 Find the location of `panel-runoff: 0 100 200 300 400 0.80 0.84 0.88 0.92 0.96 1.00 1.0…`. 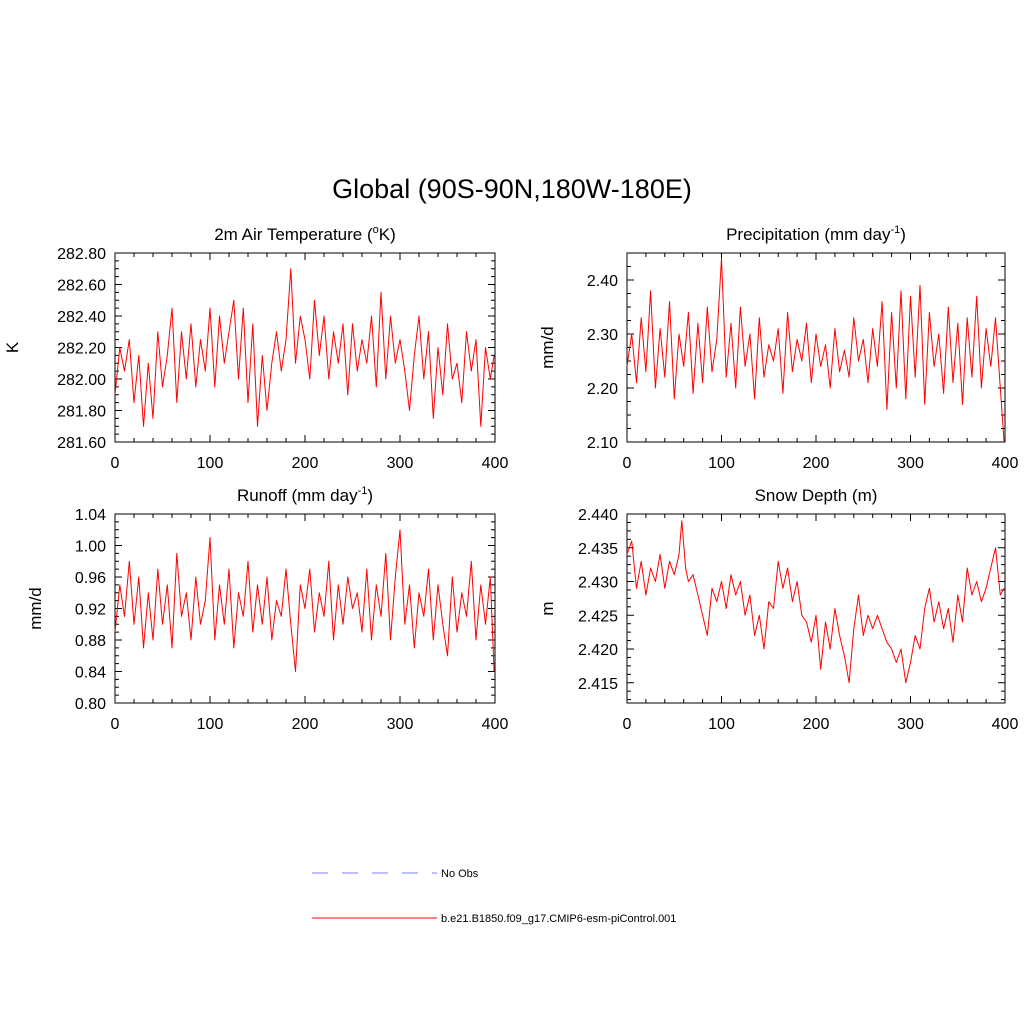

panel-runoff: 0 100 200 300 400 0.80 0.84 0.88 0.92 0.96 1.00 1.0… is located at coordinates (267, 609).